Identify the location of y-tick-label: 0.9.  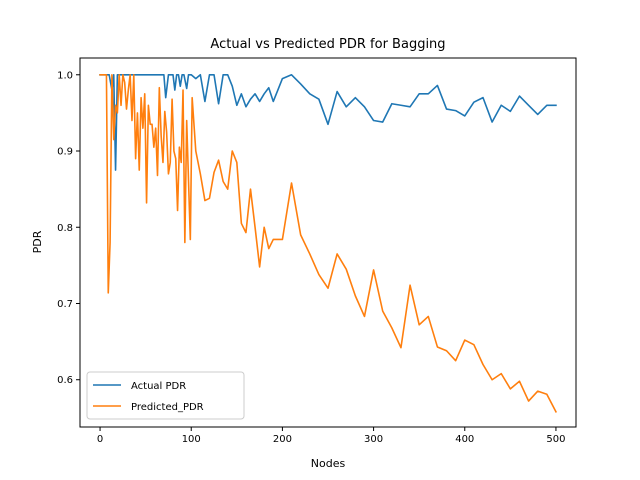
(65, 152).